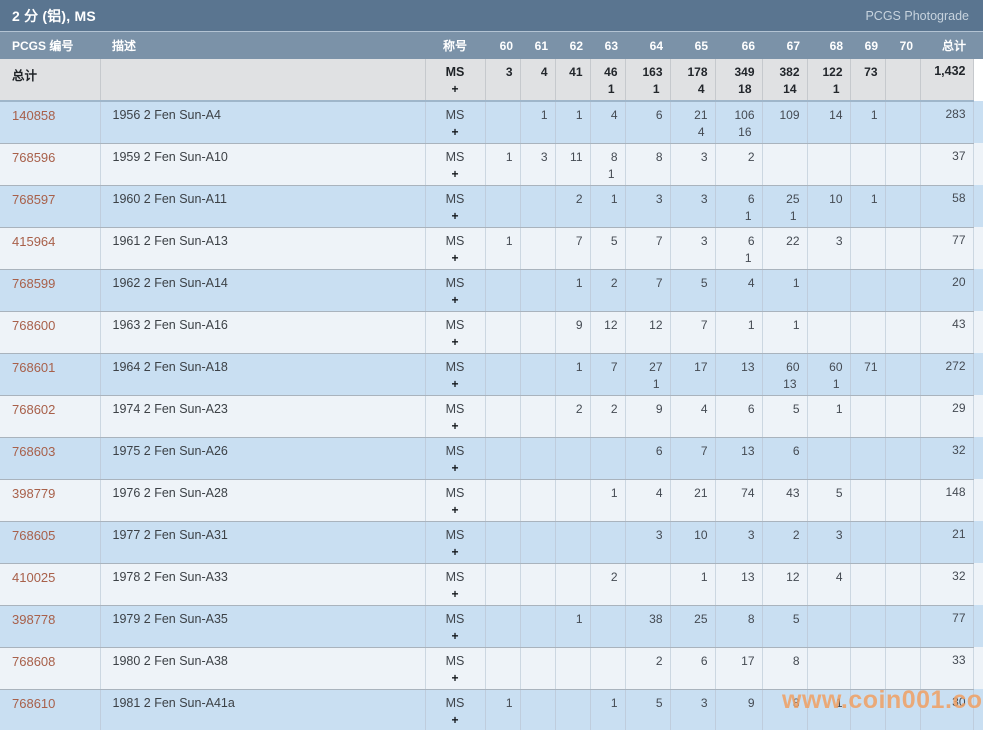 The height and width of the screenshot is (730, 983). I want to click on pcgs-number-link: 768603, so click(34, 451).